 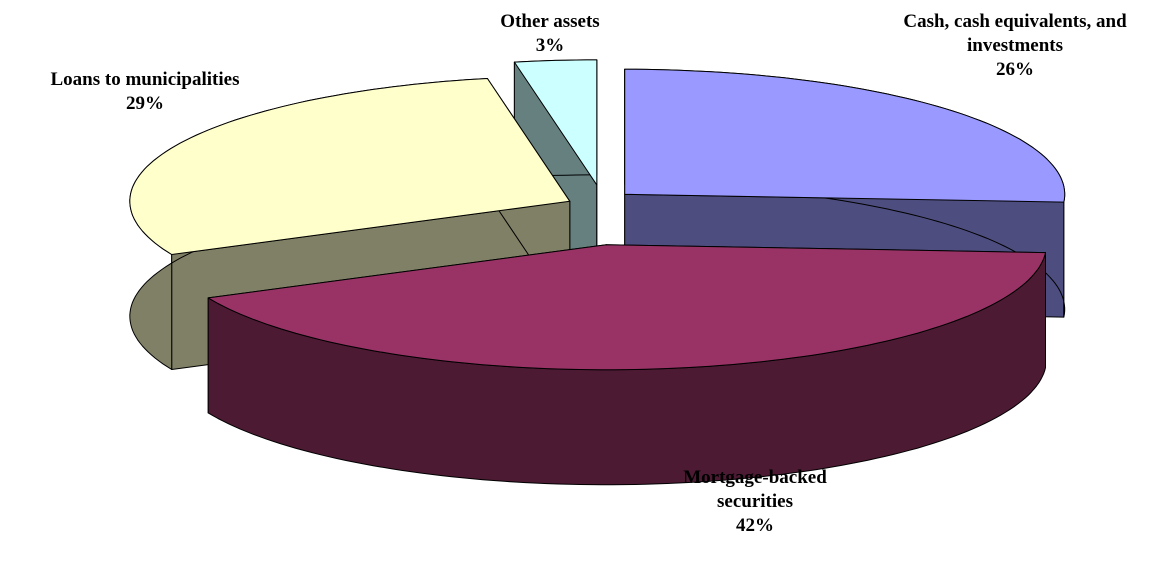 What do you see at coordinates (550, 45) in the screenshot?
I see `value-label: 3%` at bounding box center [550, 45].